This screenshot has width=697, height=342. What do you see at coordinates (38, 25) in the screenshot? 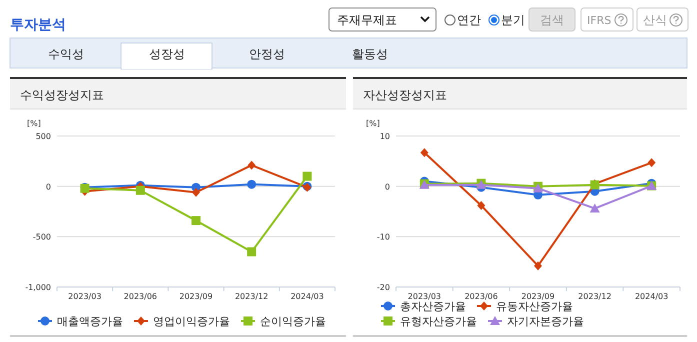
I see `text: 투자분석` at bounding box center [38, 25].